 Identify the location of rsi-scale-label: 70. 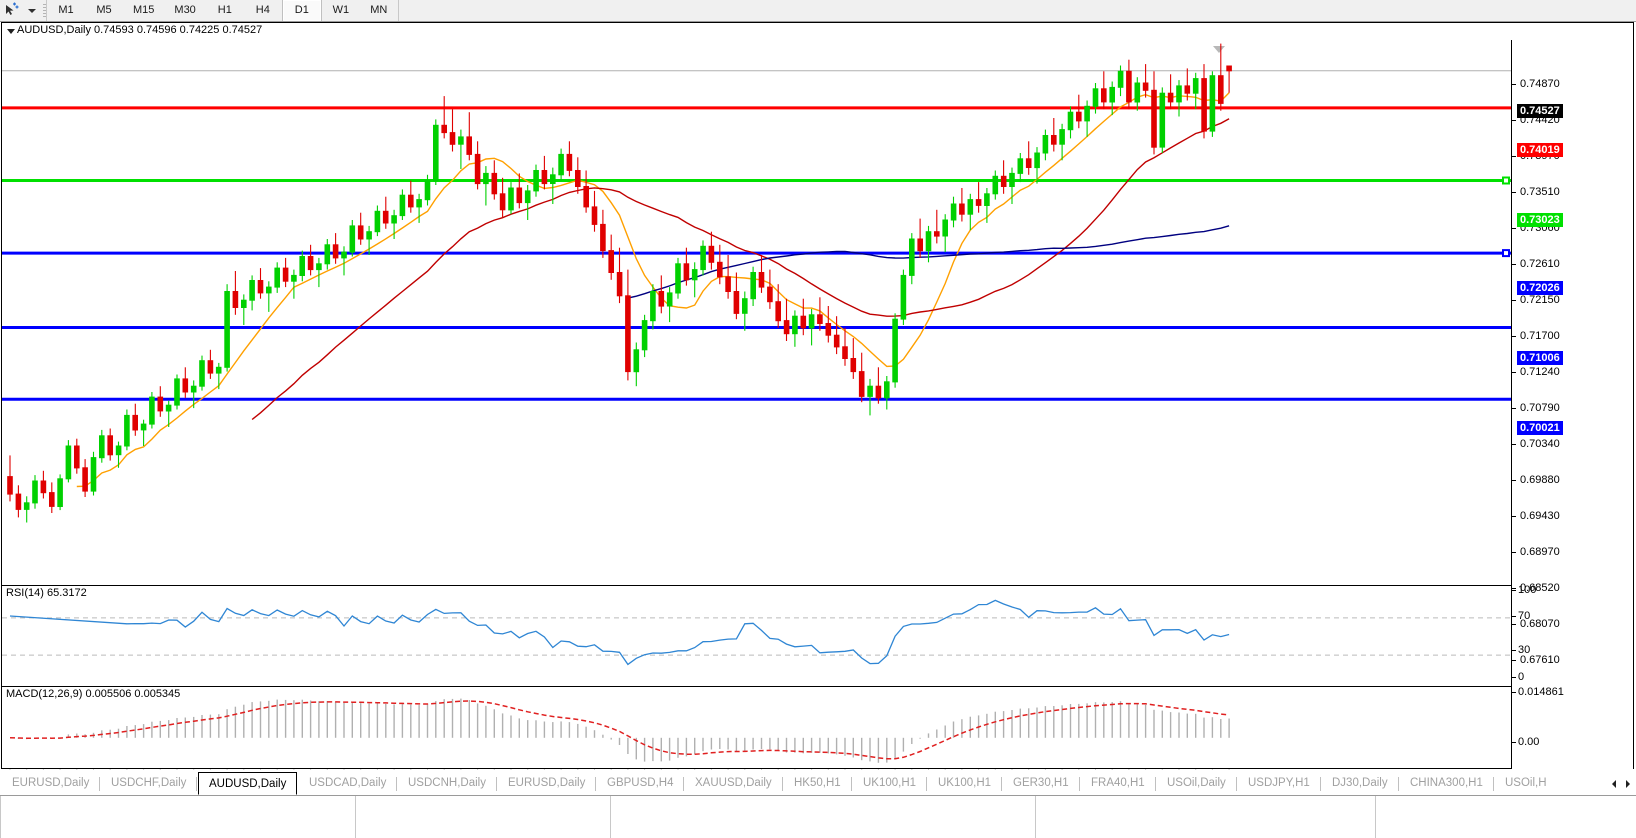
(1524, 616).